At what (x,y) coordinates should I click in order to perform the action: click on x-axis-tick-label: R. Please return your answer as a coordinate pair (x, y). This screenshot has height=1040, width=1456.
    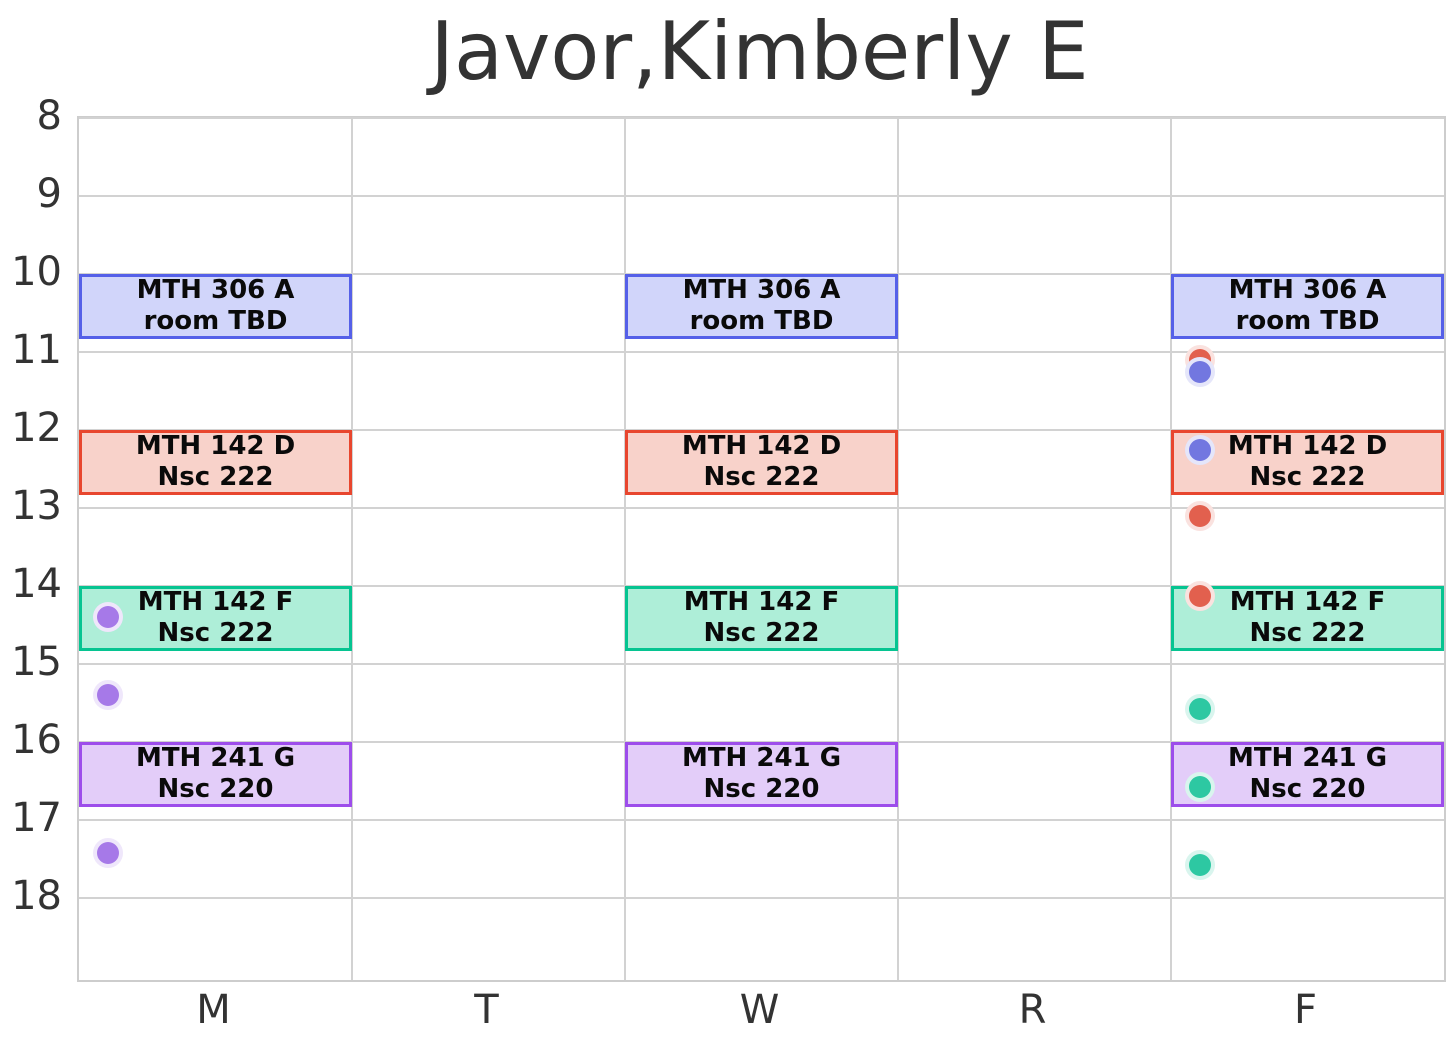
    Looking at the image, I should click on (1032, 1010).